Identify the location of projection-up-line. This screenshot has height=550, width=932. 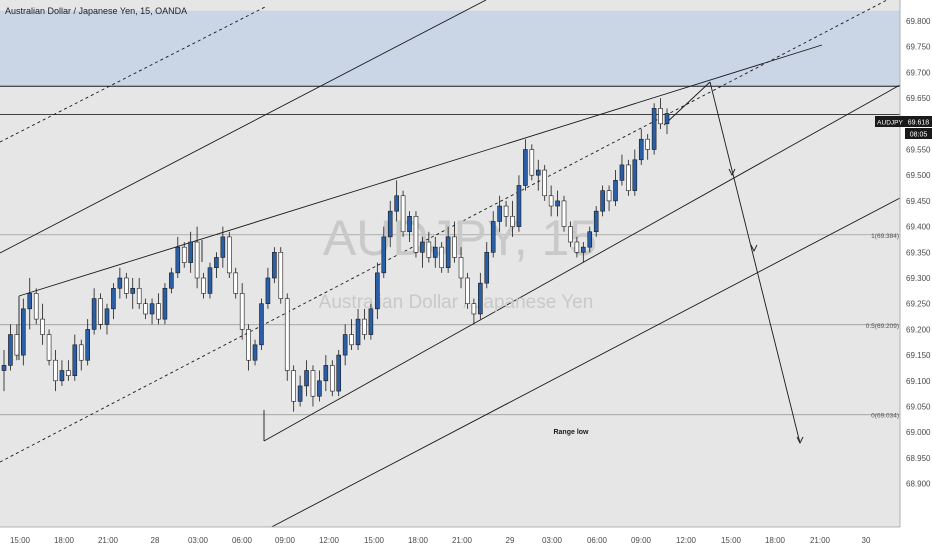
(687, 103).